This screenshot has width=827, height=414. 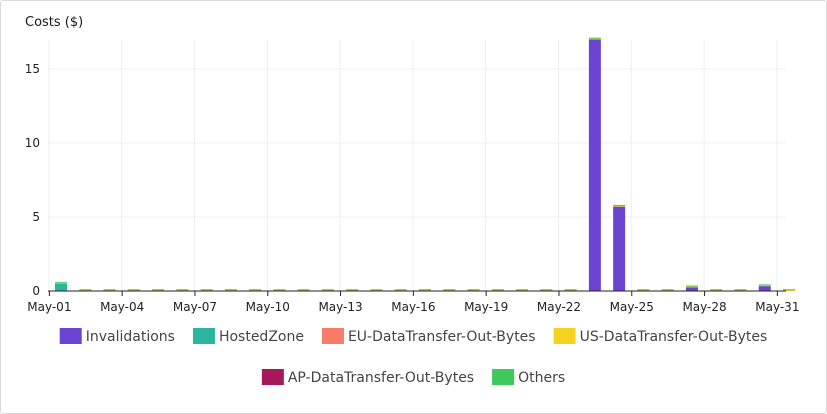 I want to click on legend-item: AP-DataTransfer-Out-Bytes, so click(x=367, y=377).